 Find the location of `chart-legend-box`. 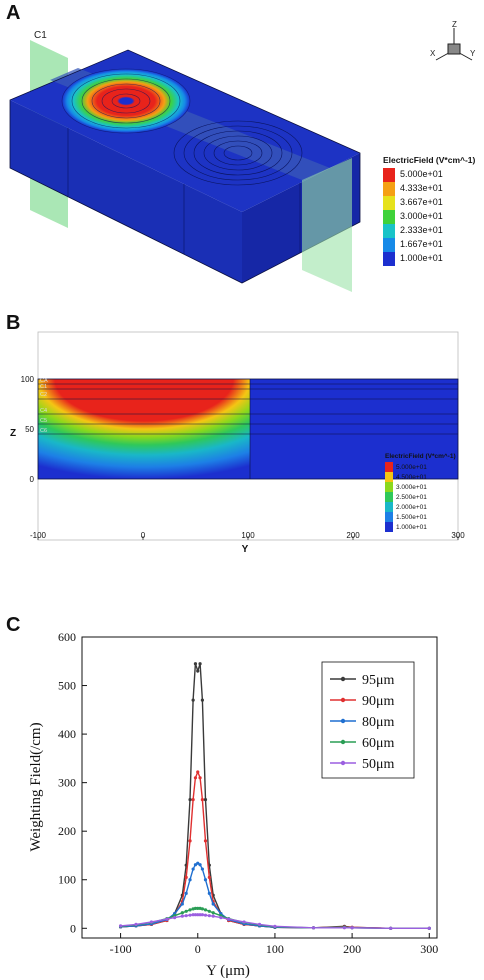

chart-legend-box is located at coordinates (368, 720).